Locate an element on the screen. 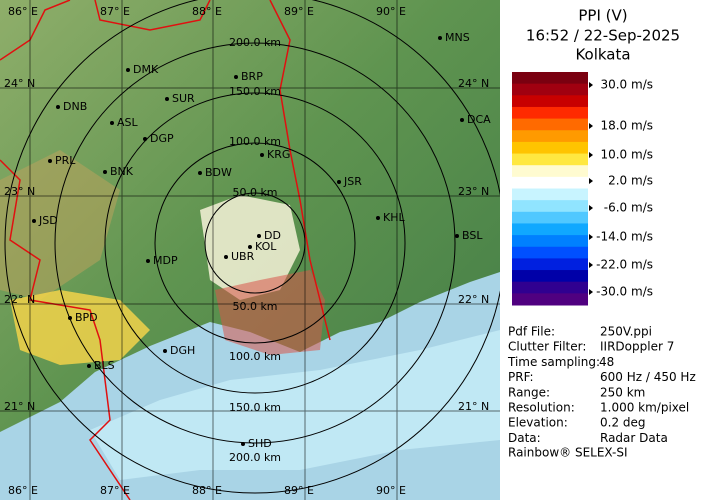 This screenshot has width=706, height=500. place-label: JSR is located at coordinates (352, 181).